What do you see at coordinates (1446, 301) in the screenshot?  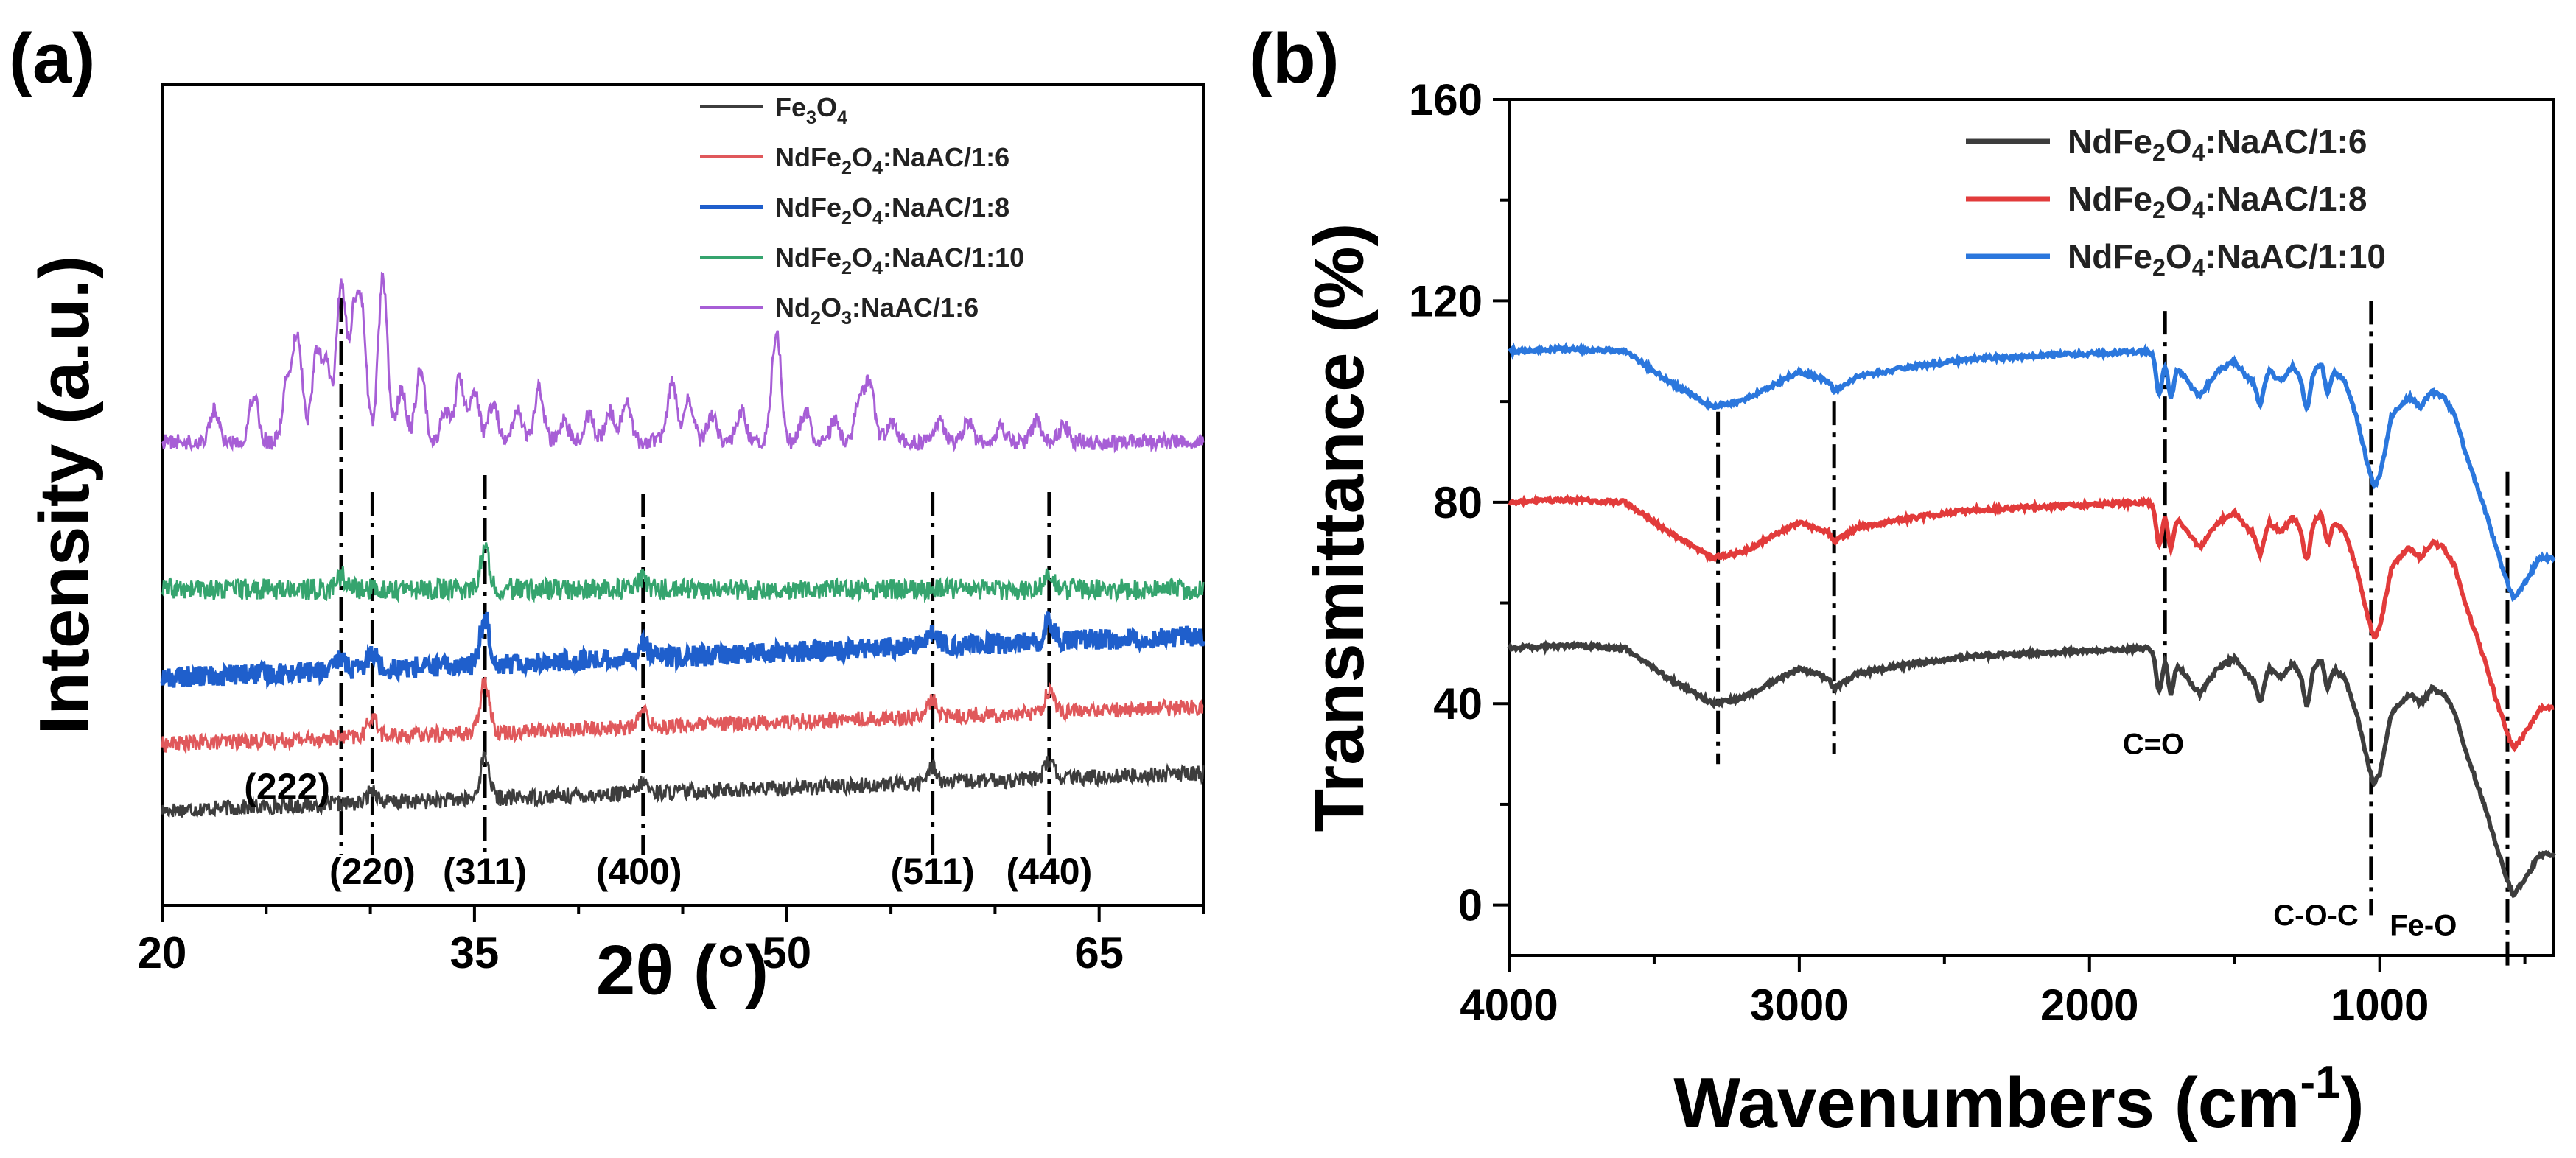 I see `panel-b-y-tick-label: 120` at bounding box center [1446, 301].